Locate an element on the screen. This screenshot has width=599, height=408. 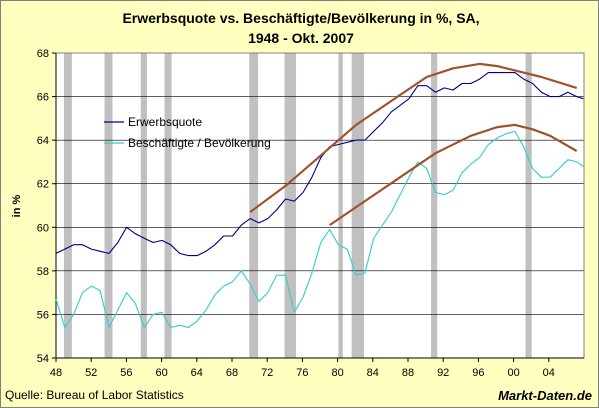
legend-label-beschaeftigte: Beschäftigte / Bevölkerung is located at coordinates (199, 143).